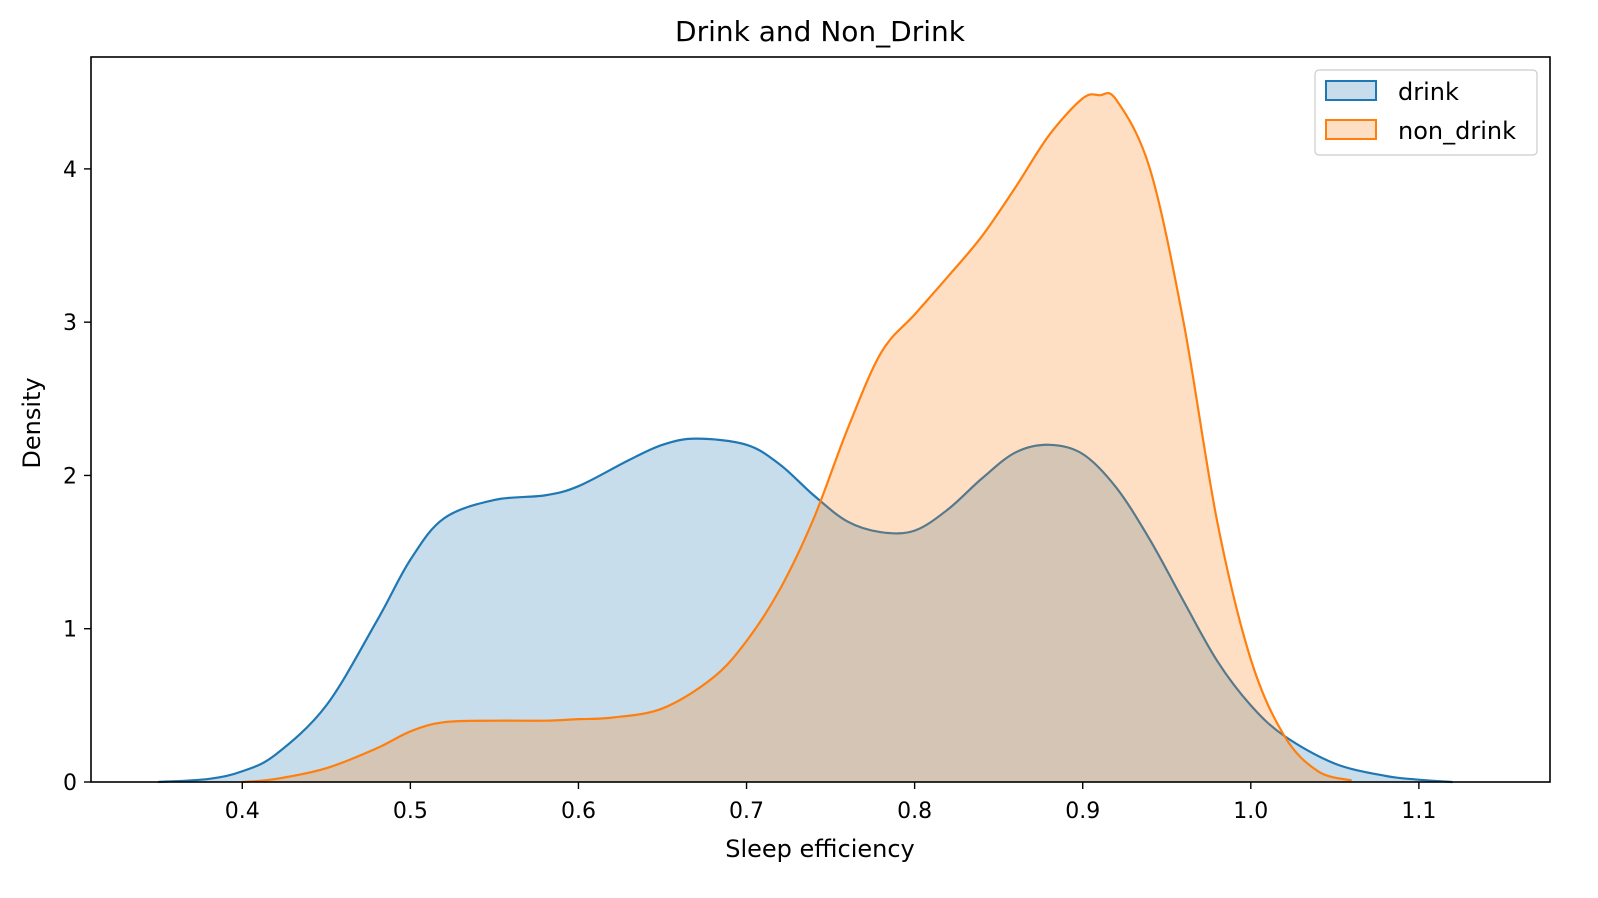 The width and height of the screenshot is (1598, 898). What do you see at coordinates (70, 170) in the screenshot?
I see `y-tick-label: 4` at bounding box center [70, 170].